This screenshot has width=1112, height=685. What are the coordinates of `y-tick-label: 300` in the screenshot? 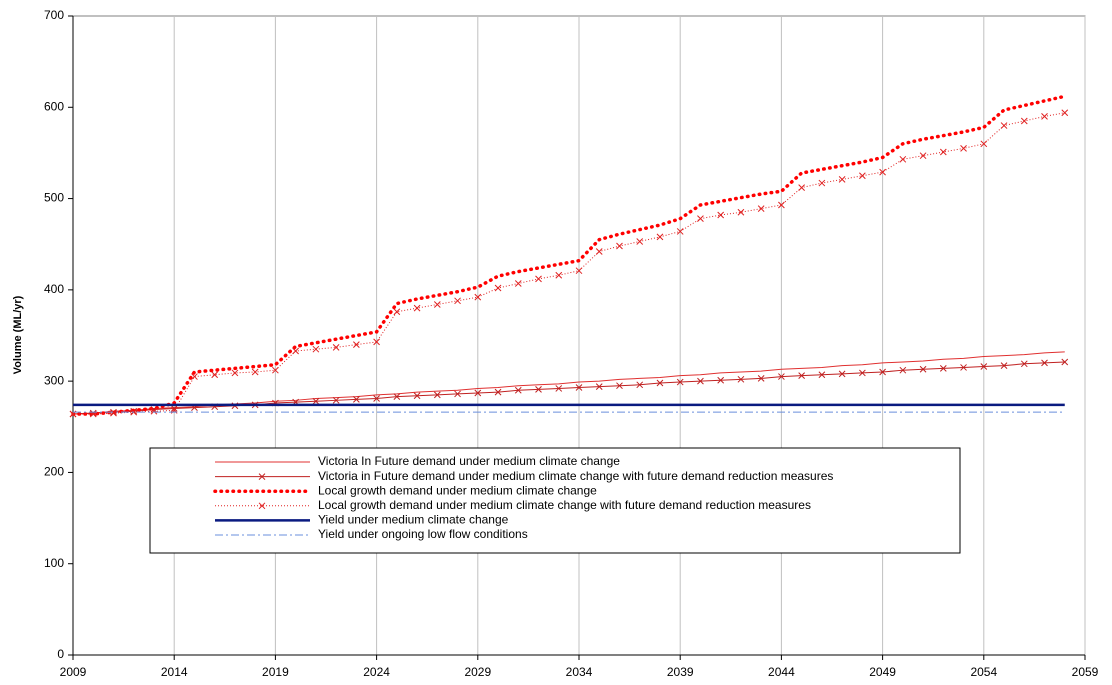 It's located at (54, 380).